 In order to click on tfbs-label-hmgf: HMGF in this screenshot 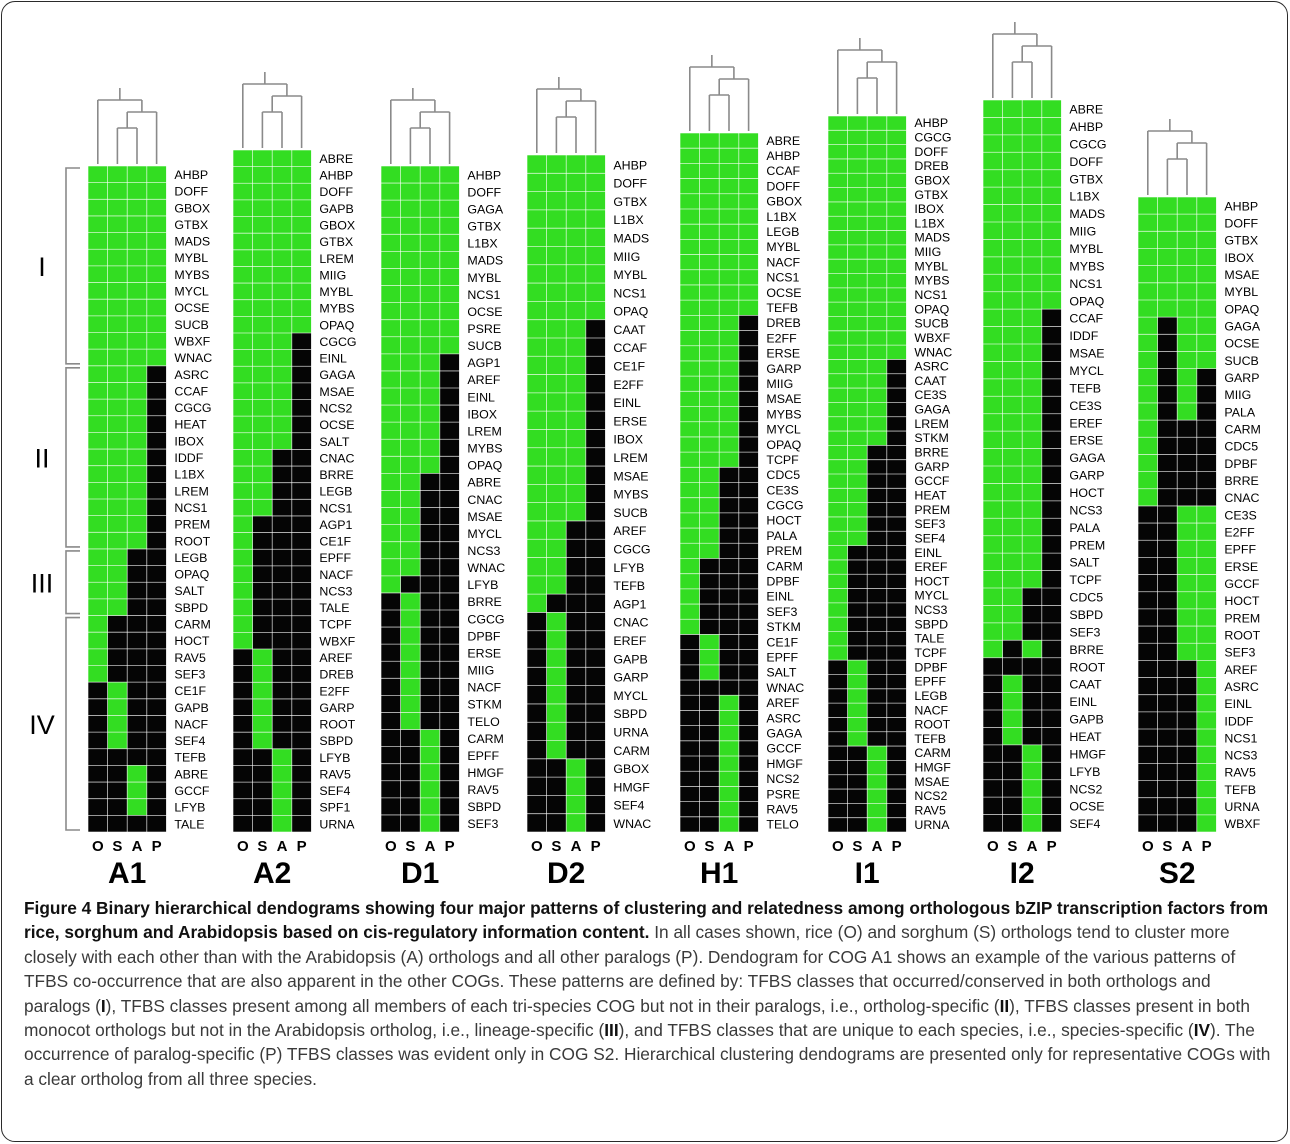, I will do `click(485, 773)`.